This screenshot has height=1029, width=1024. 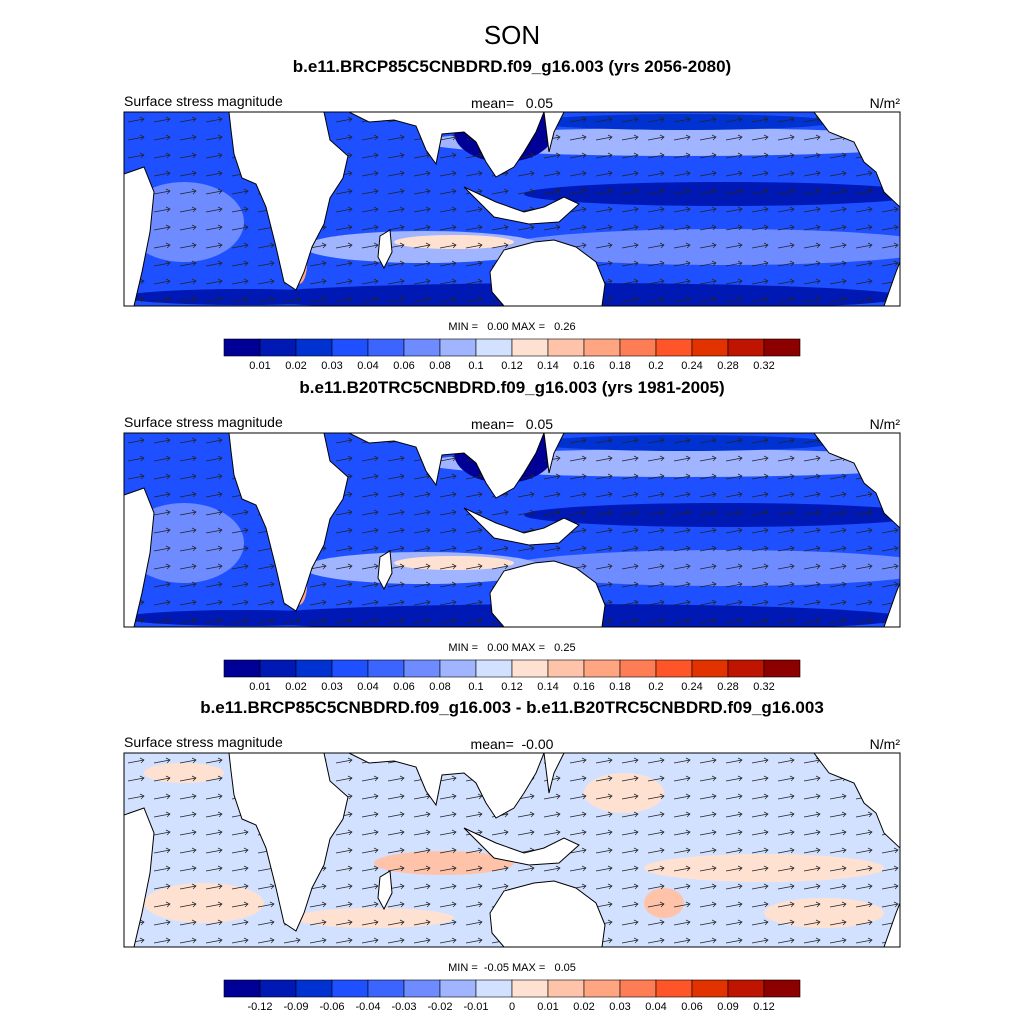 I want to click on colorbar-label: -0.04, so click(x=367, y=1007).